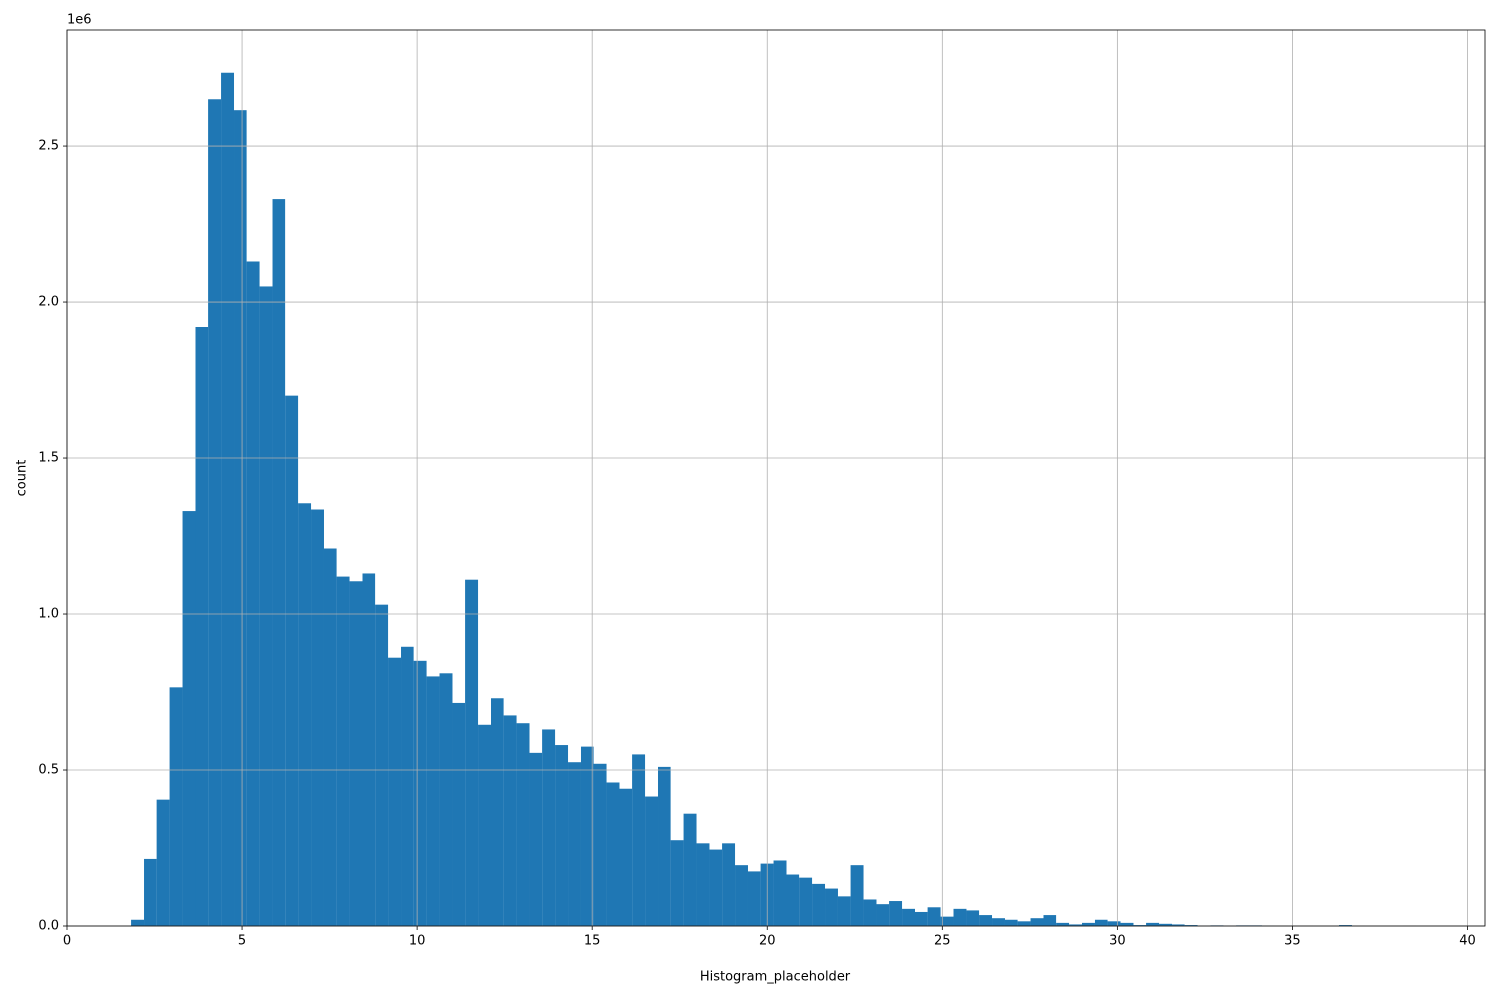 The height and width of the screenshot is (1000, 1500). What do you see at coordinates (48, 146) in the screenshot?
I see `y-tick-label: 2.5` at bounding box center [48, 146].